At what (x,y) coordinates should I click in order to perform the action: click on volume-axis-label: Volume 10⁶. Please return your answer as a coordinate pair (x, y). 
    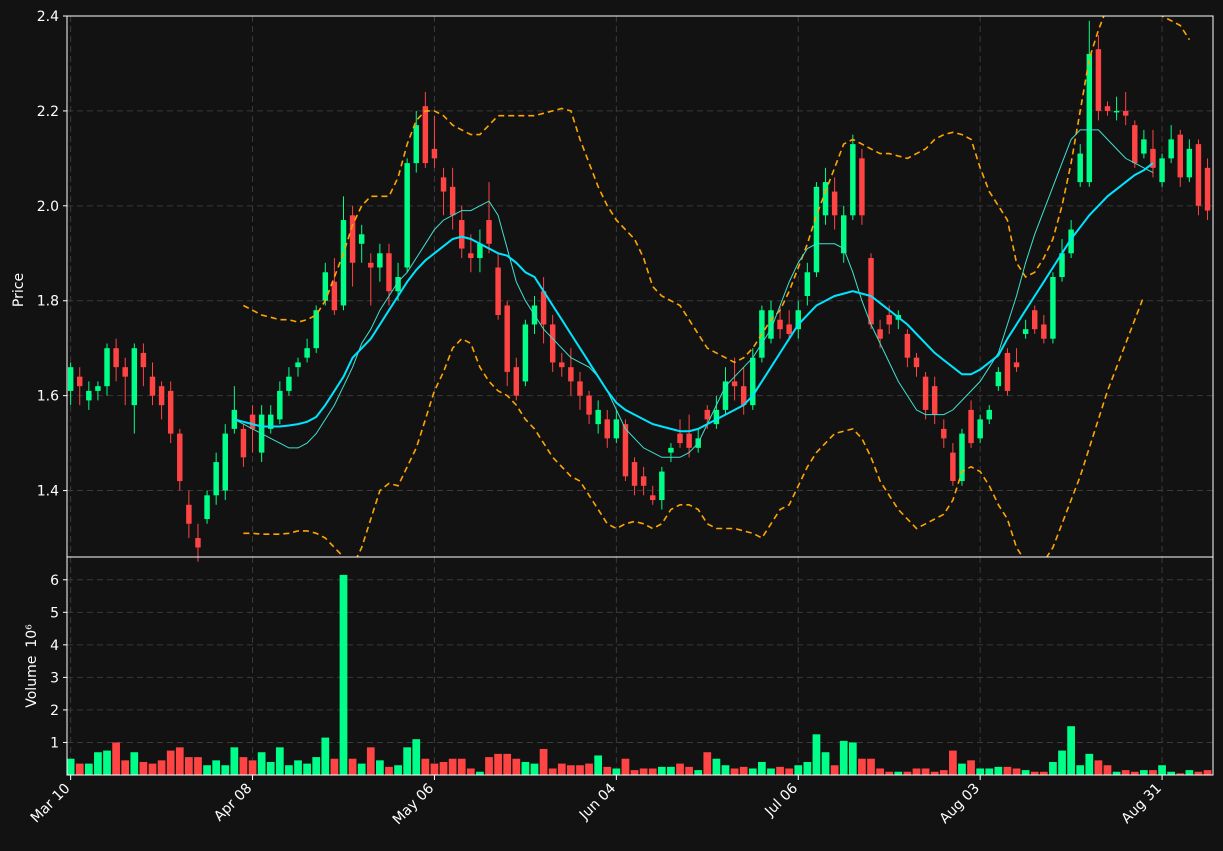
    Looking at the image, I should click on (32, 666).